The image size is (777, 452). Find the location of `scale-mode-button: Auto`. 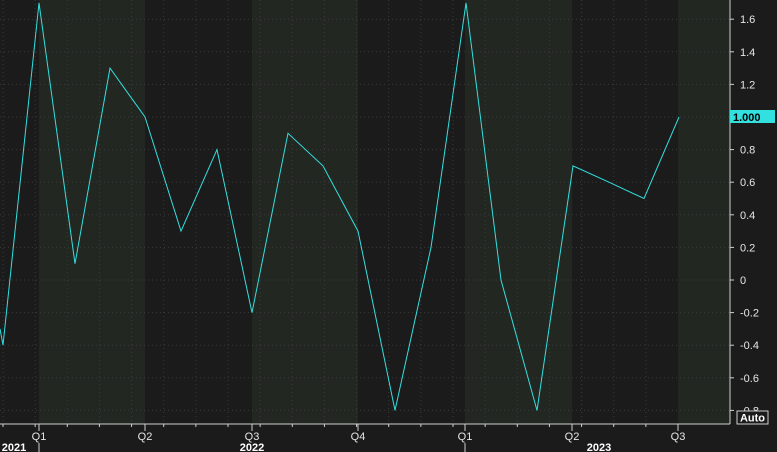

scale-mode-button: Auto is located at coordinates (752, 417).